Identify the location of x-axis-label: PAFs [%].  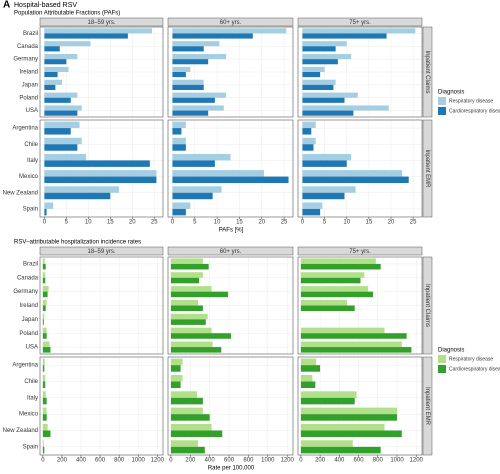
(231, 231).